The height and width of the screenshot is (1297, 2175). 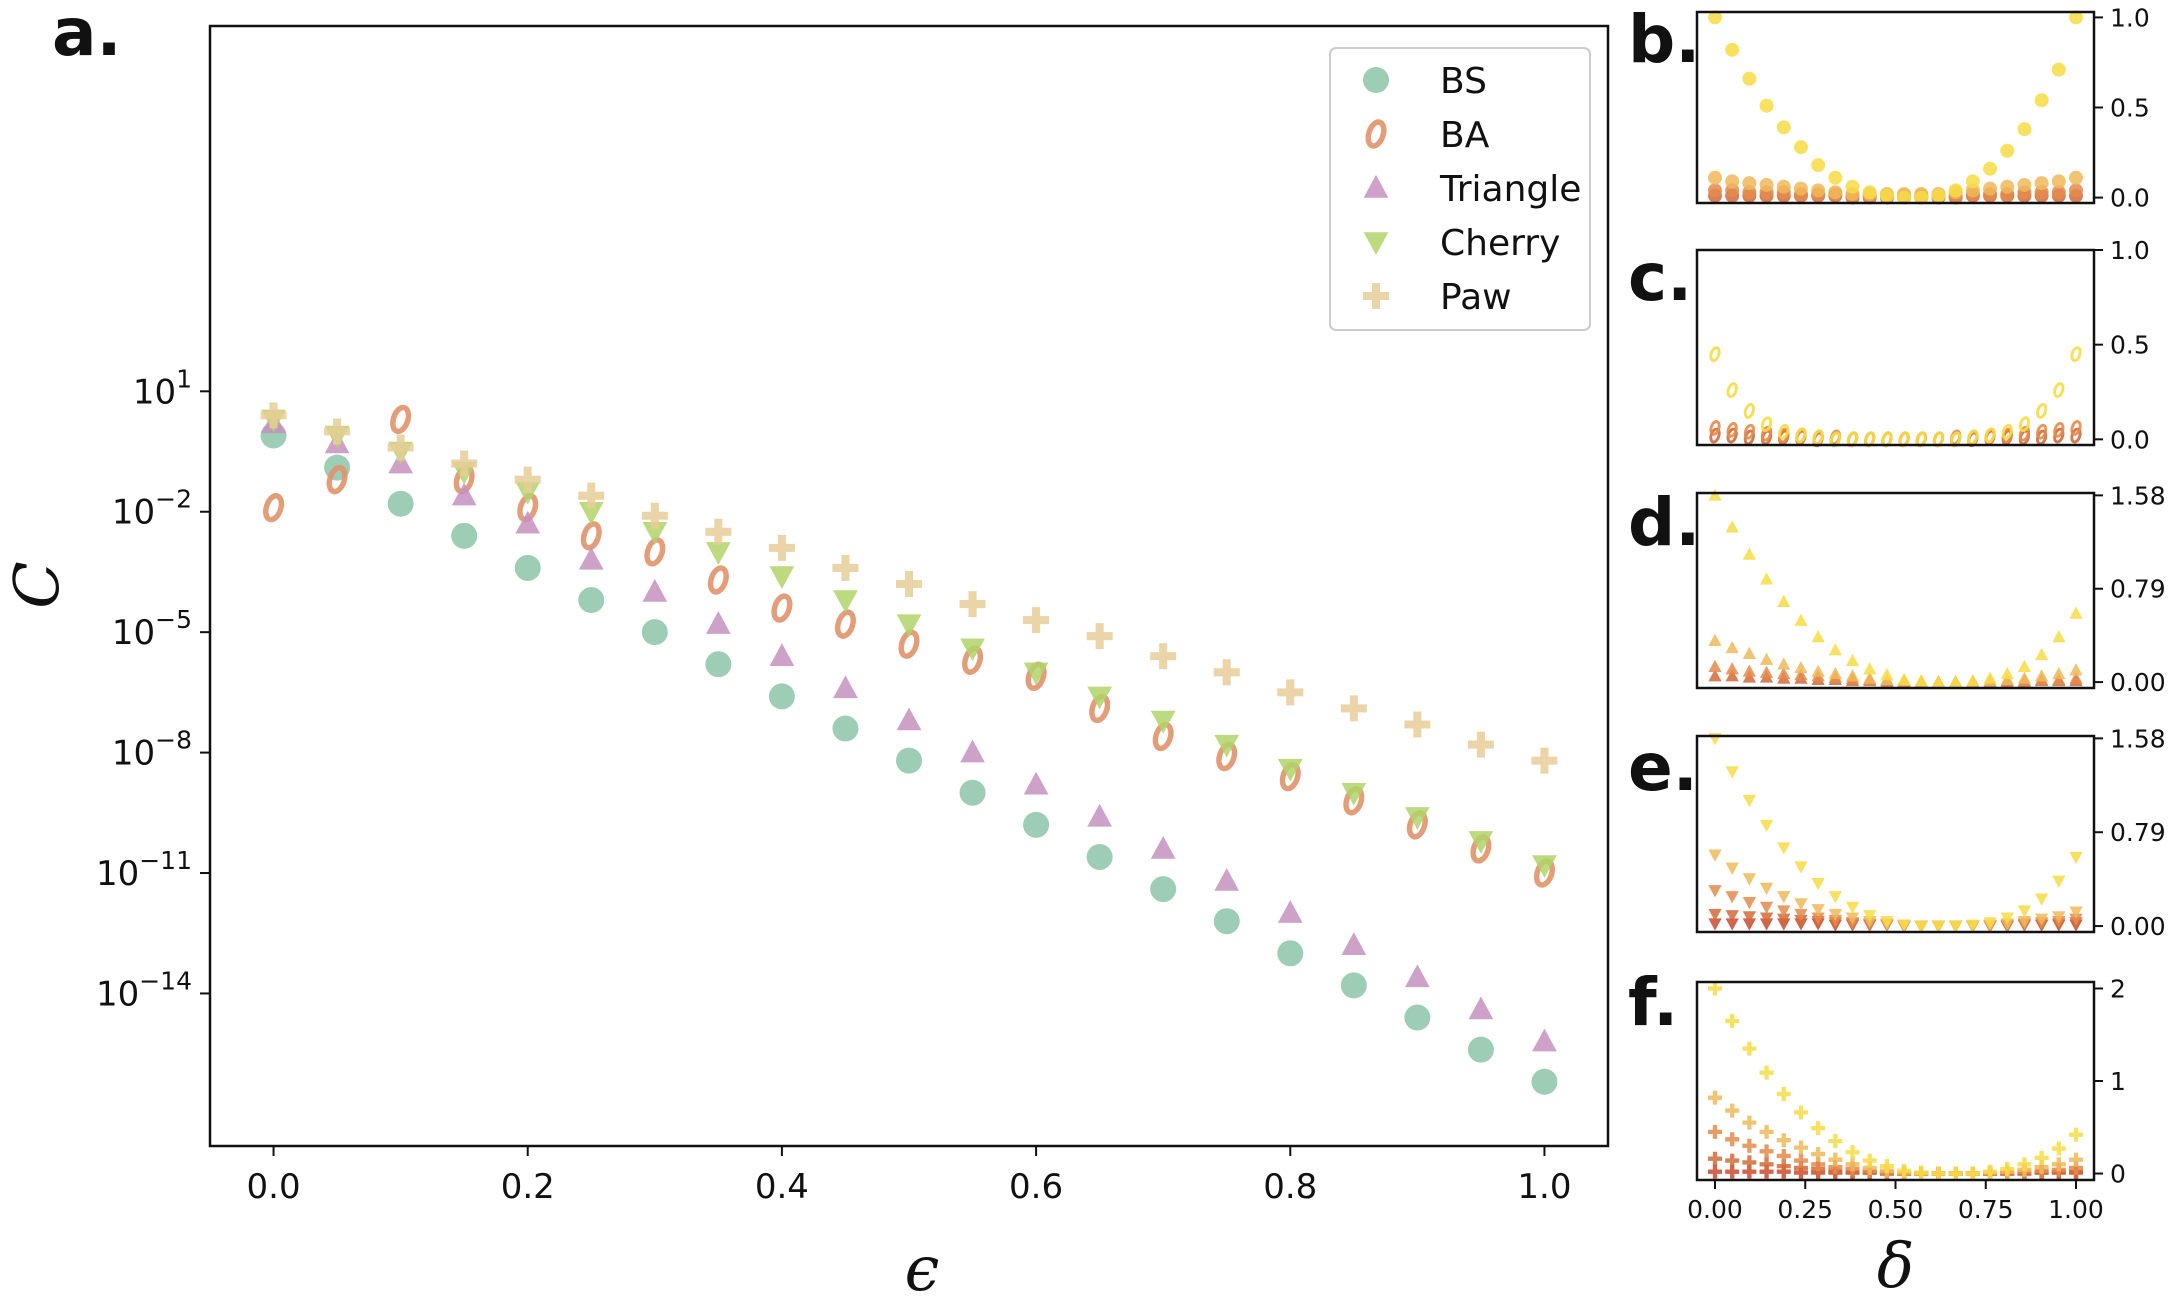 I want to click on panel-letter: f., so click(x=1653, y=1002).